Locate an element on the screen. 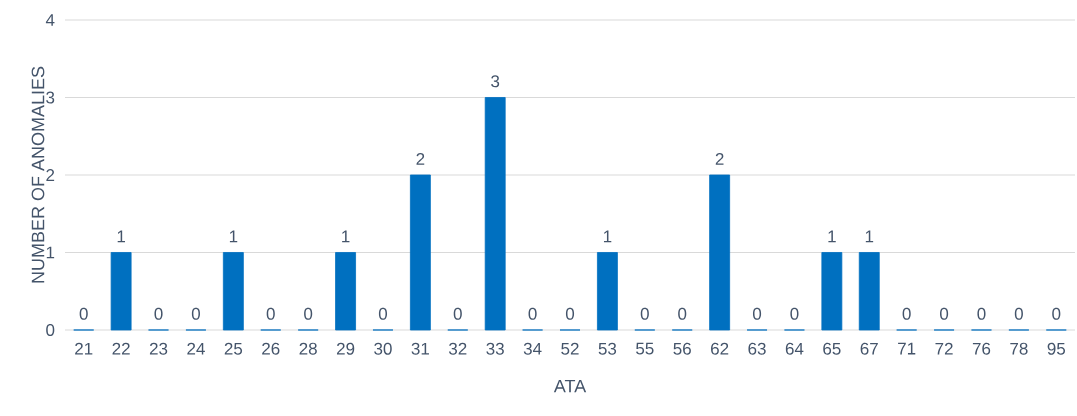 This screenshot has width=1077, height=416. x-tick-label: 32 is located at coordinates (457, 348).